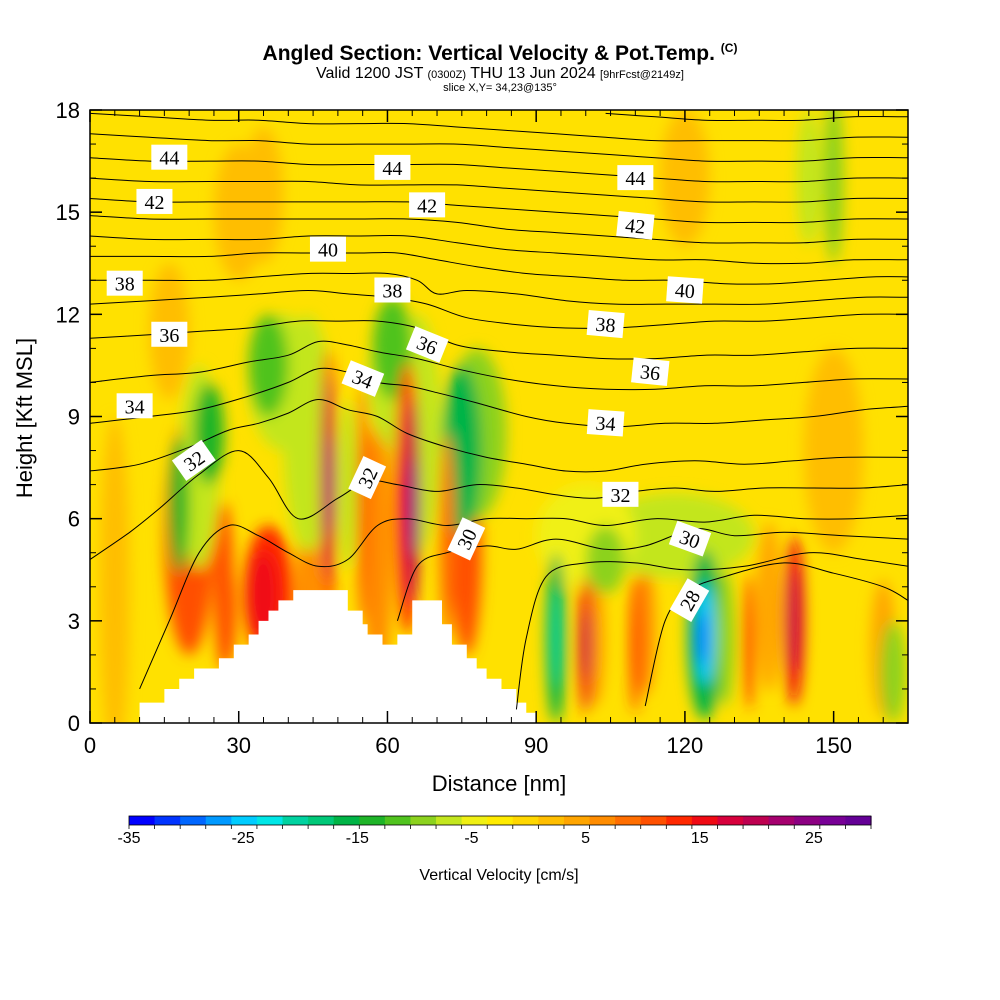 The width and height of the screenshot is (1000, 1000). What do you see at coordinates (74, 621) in the screenshot?
I see `y-tick-label: 3` at bounding box center [74, 621].